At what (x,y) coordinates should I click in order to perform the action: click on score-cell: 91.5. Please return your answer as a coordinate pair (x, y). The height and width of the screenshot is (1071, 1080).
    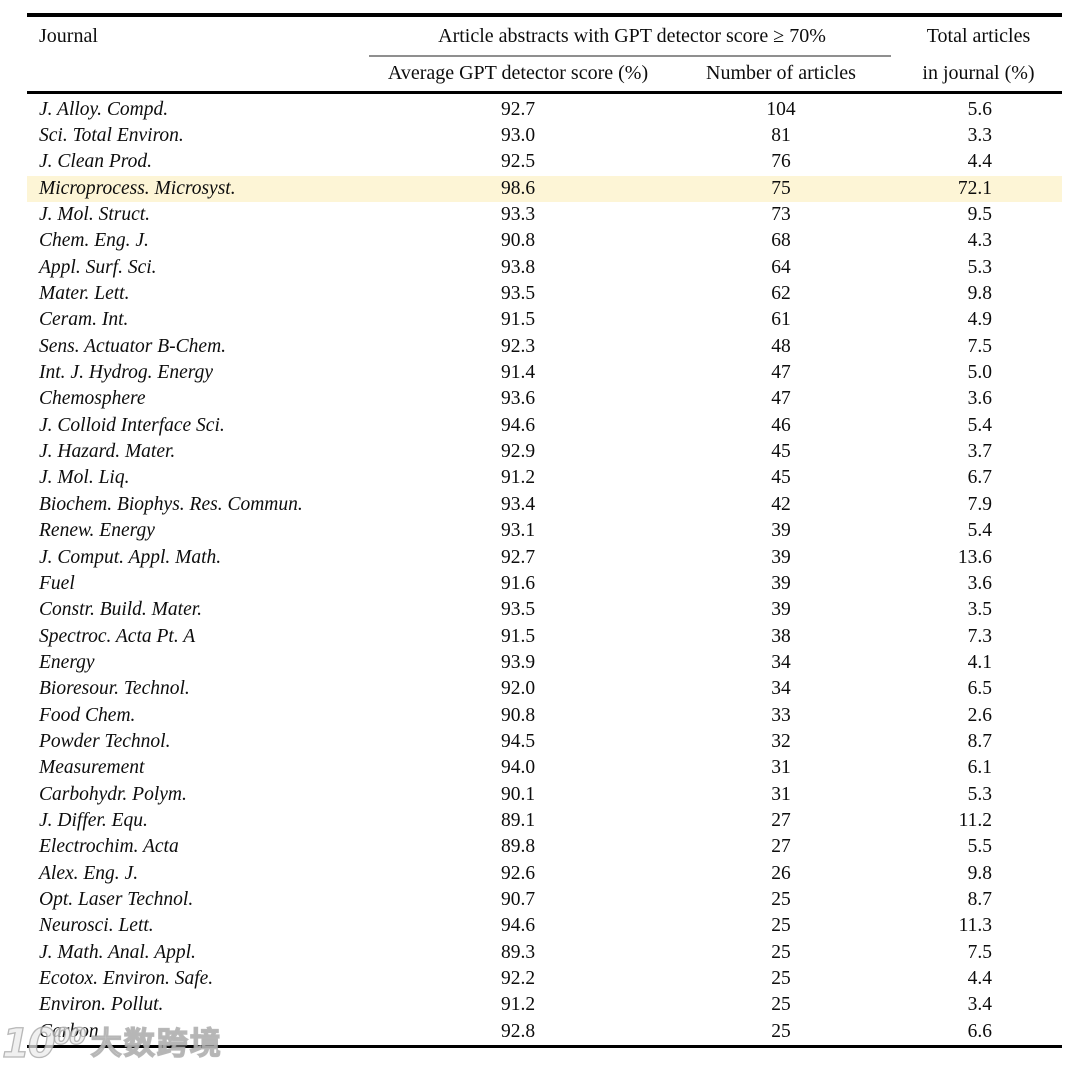
    Looking at the image, I should click on (518, 636).